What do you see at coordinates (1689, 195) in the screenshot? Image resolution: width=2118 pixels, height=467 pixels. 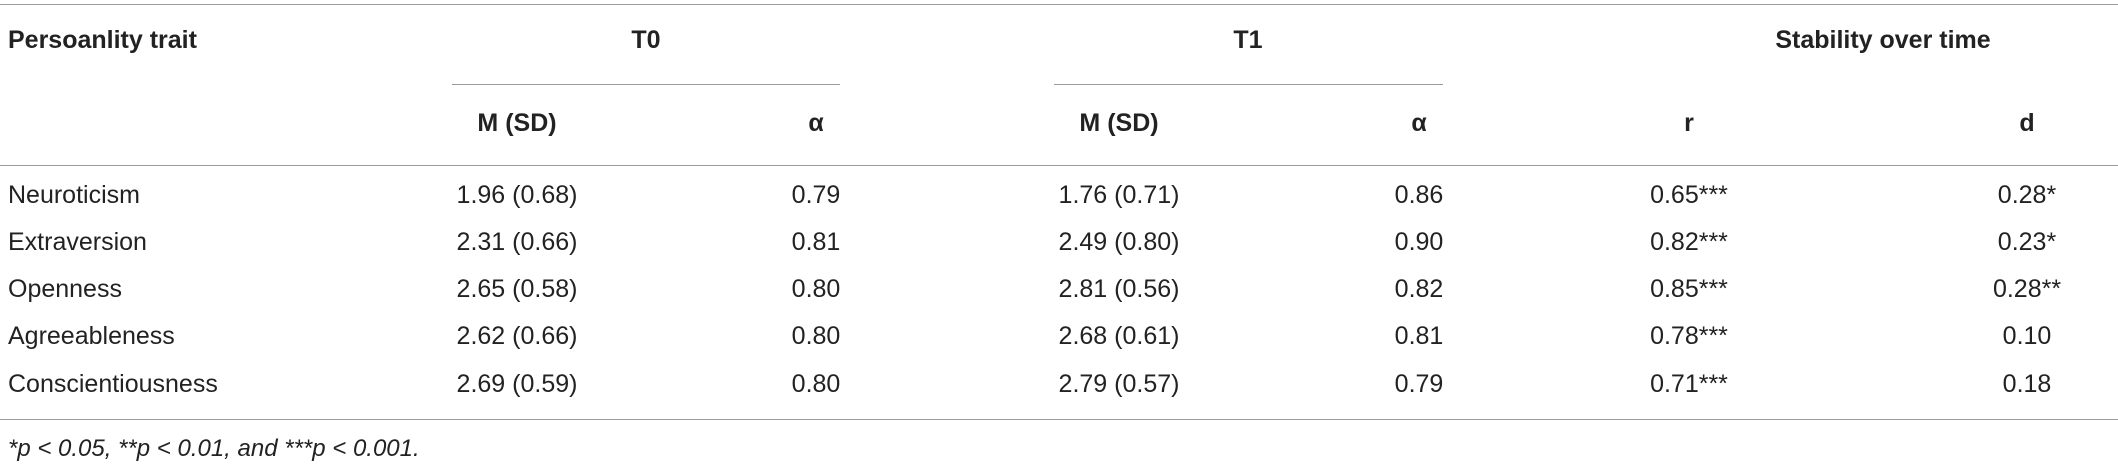 I see `cell: 0.65***` at bounding box center [1689, 195].